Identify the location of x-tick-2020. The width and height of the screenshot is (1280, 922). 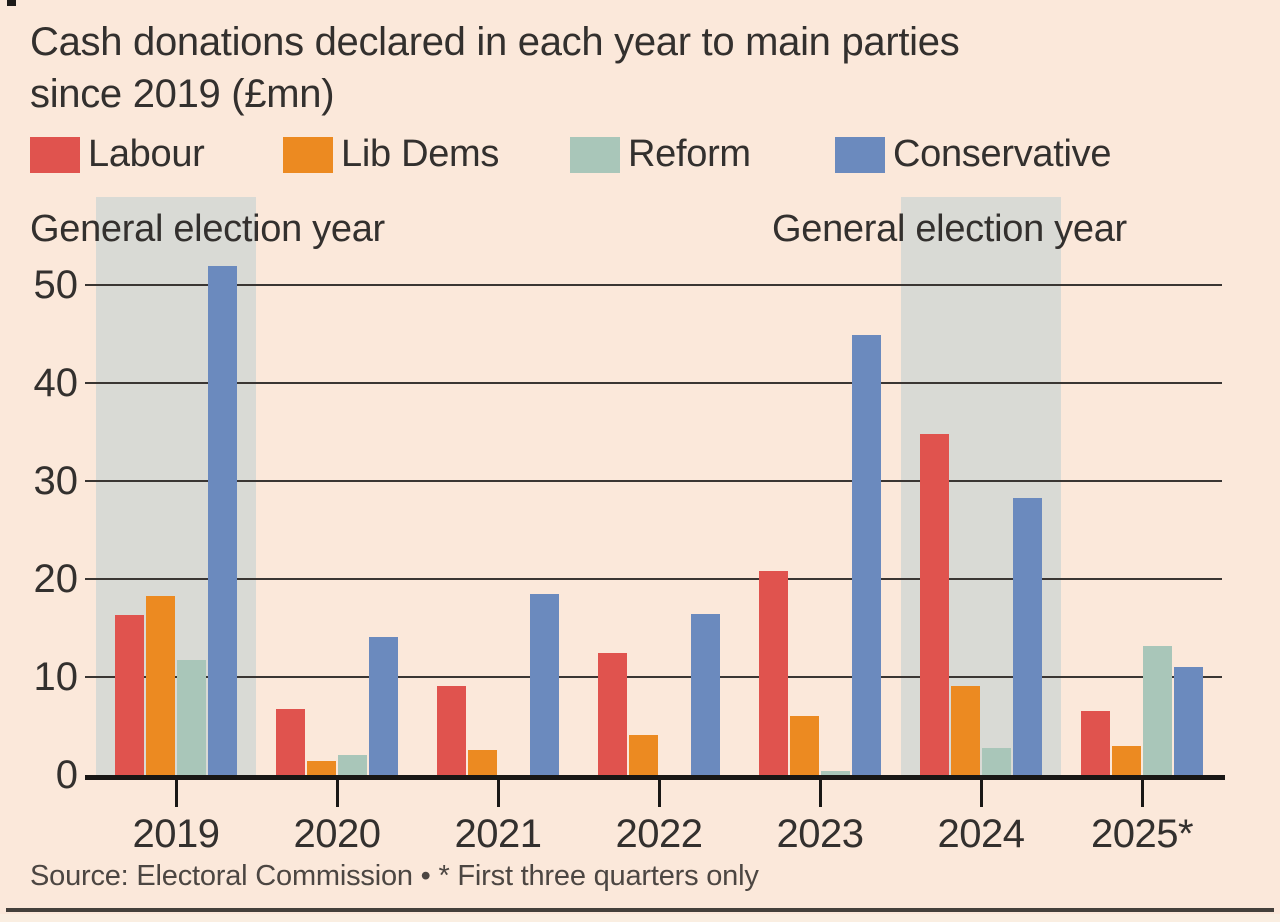
(337, 793).